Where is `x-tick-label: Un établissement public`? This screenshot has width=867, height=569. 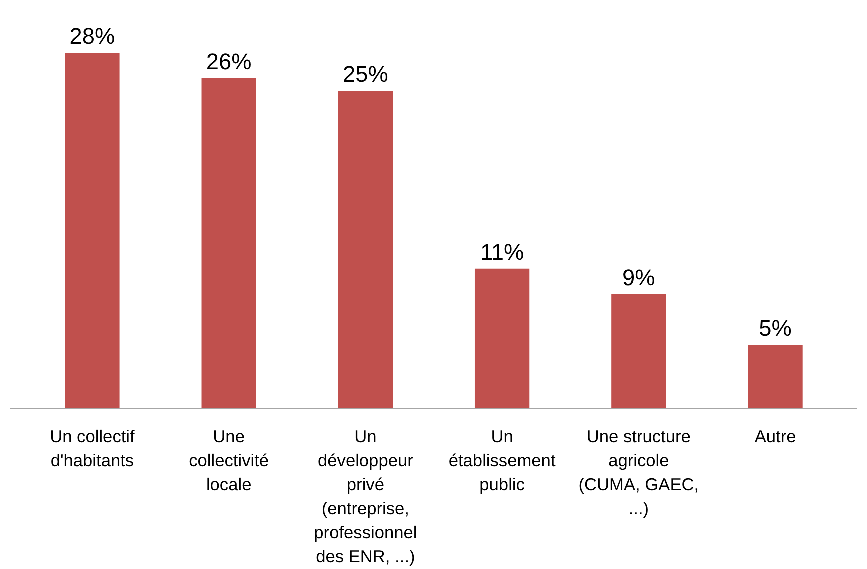
x-tick-label: Un établissement public is located at coordinates (502, 460).